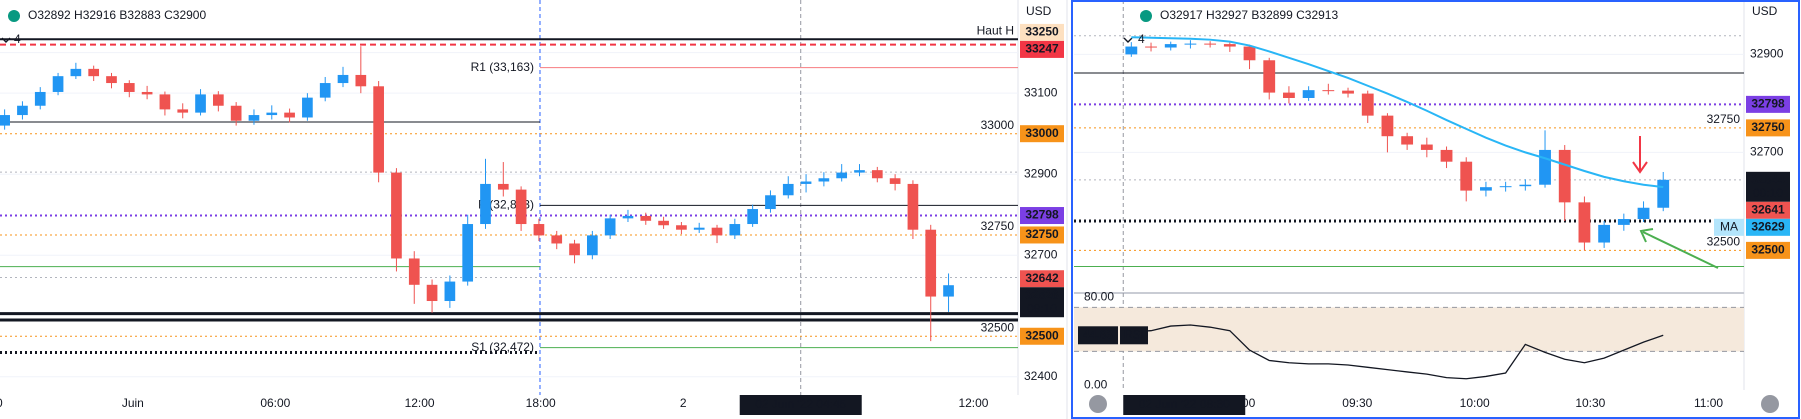 The image size is (1801, 419). Describe the element at coordinates (1397, 352) in the screenshot. I see `rsi-line` at that location.